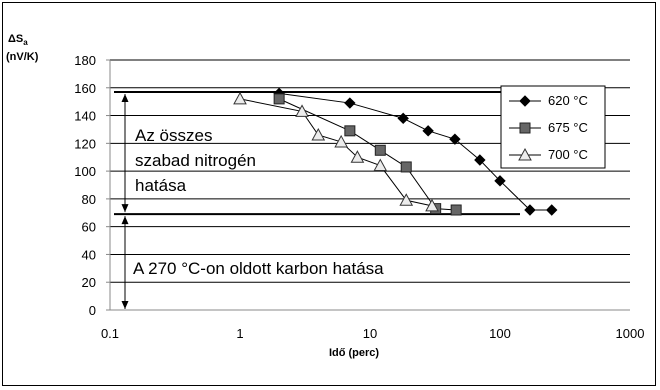 The image size is (660, 390). Describe the element at coordinates (568, 100) in the screenshot. I see `legend-label-620: 620 °C` at that location.